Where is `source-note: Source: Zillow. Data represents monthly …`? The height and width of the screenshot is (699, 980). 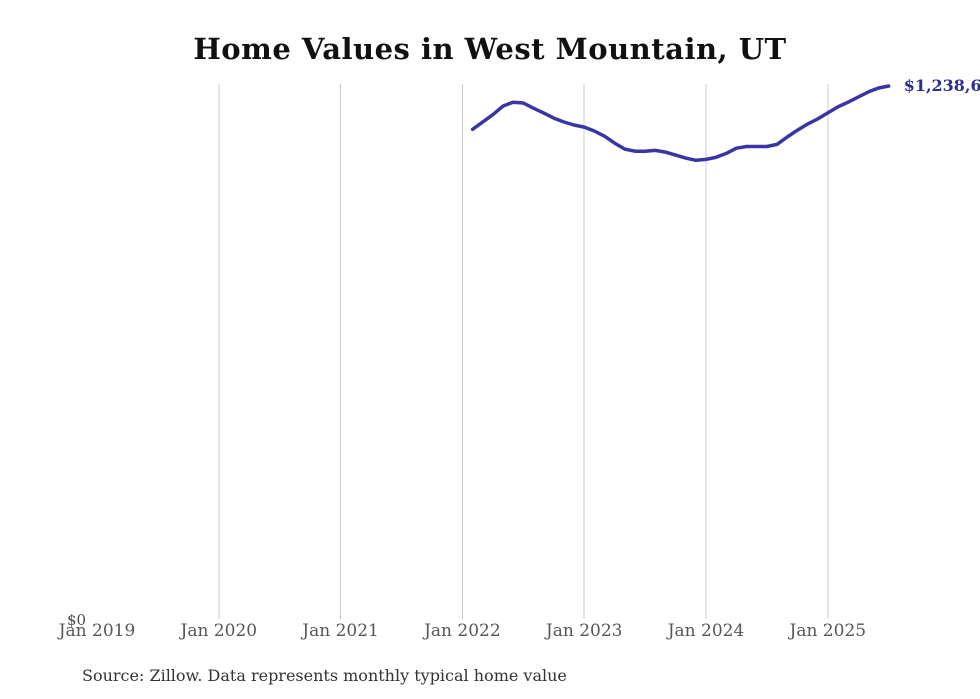
source-note: Source: Zillow. Data represents monthly … is located at coordinates (324, 675).